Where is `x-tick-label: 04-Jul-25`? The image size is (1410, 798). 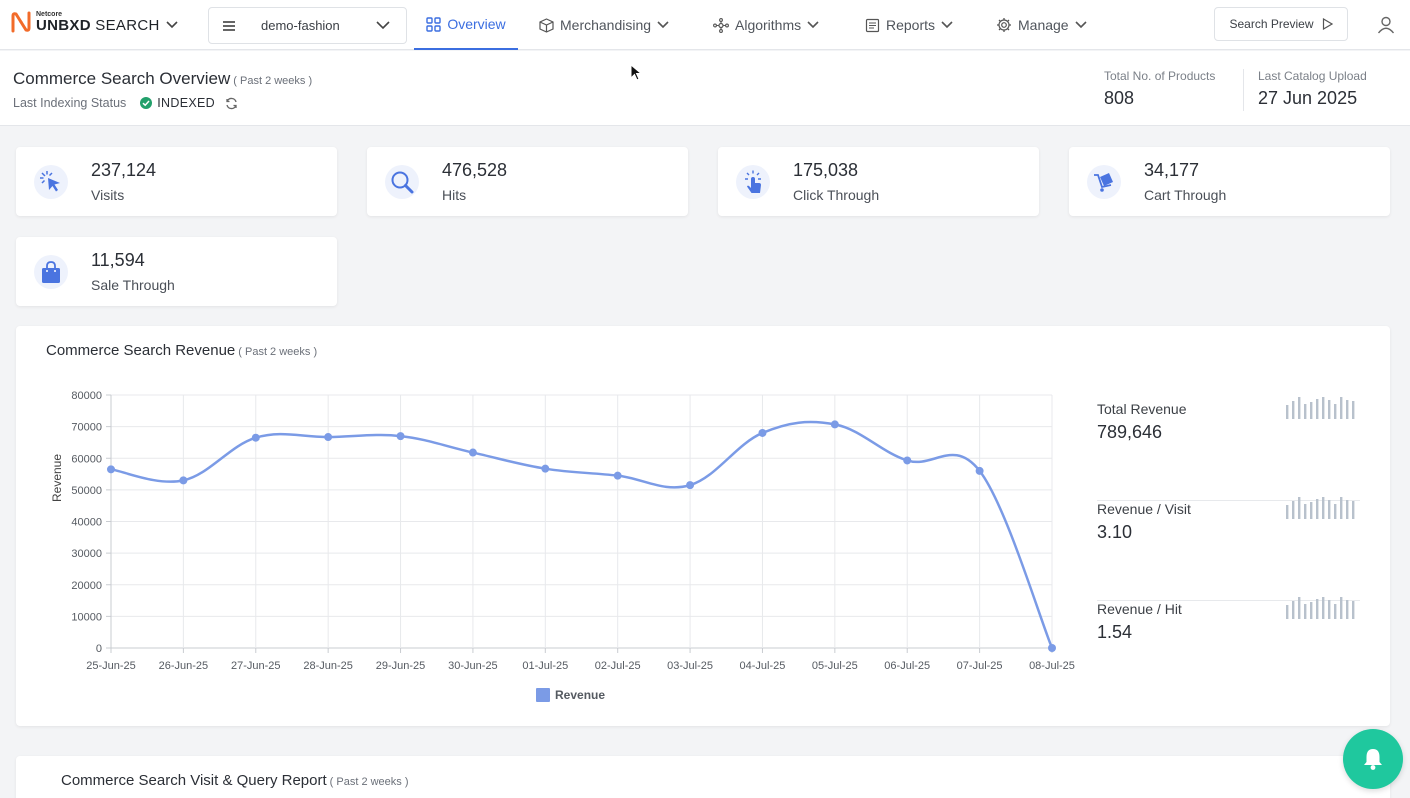 x-tick-label: 04-Jul-25 is located at coordinates (763, 666).